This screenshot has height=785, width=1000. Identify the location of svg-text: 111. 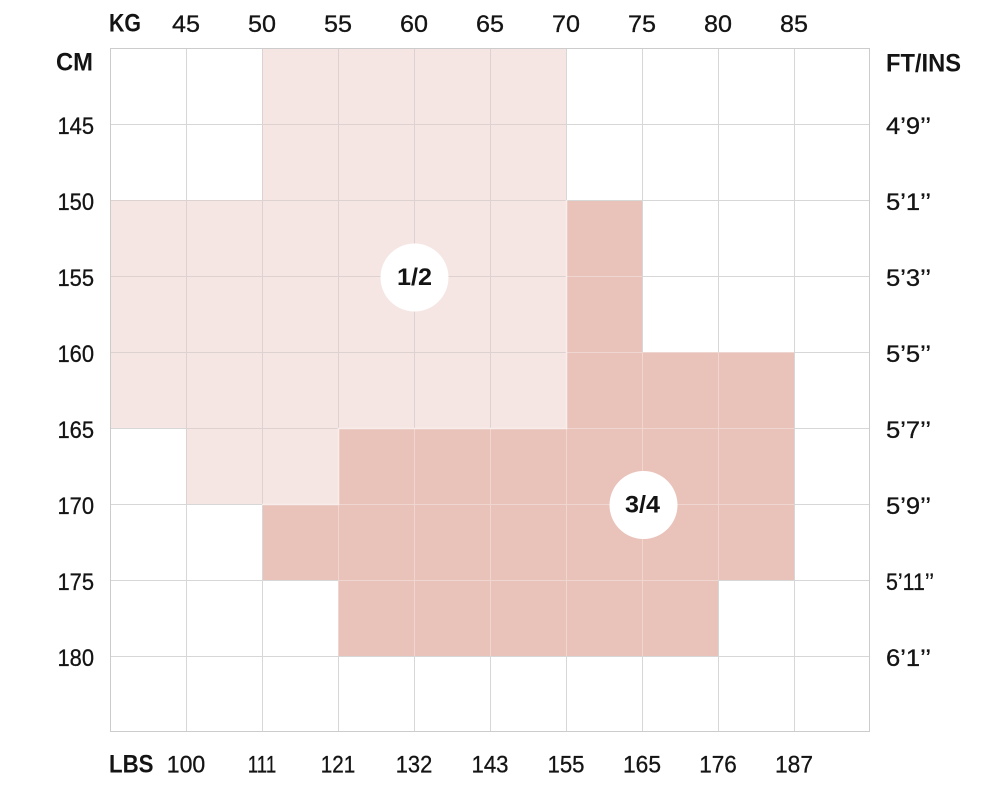
(262, 765).